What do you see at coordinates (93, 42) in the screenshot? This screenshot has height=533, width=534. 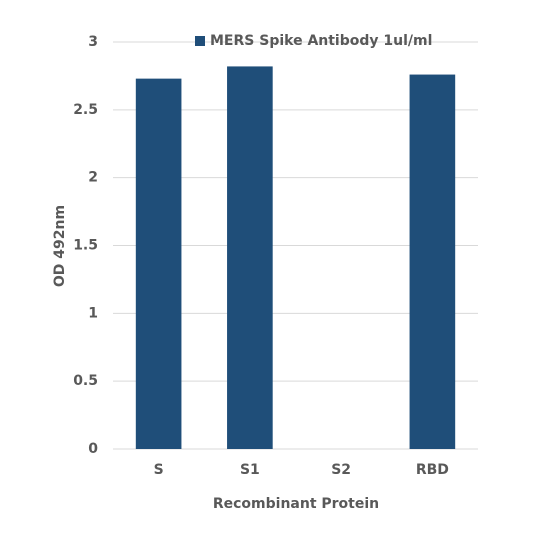 I see `y-tick-label: 3` at bounding box center [93, 42].